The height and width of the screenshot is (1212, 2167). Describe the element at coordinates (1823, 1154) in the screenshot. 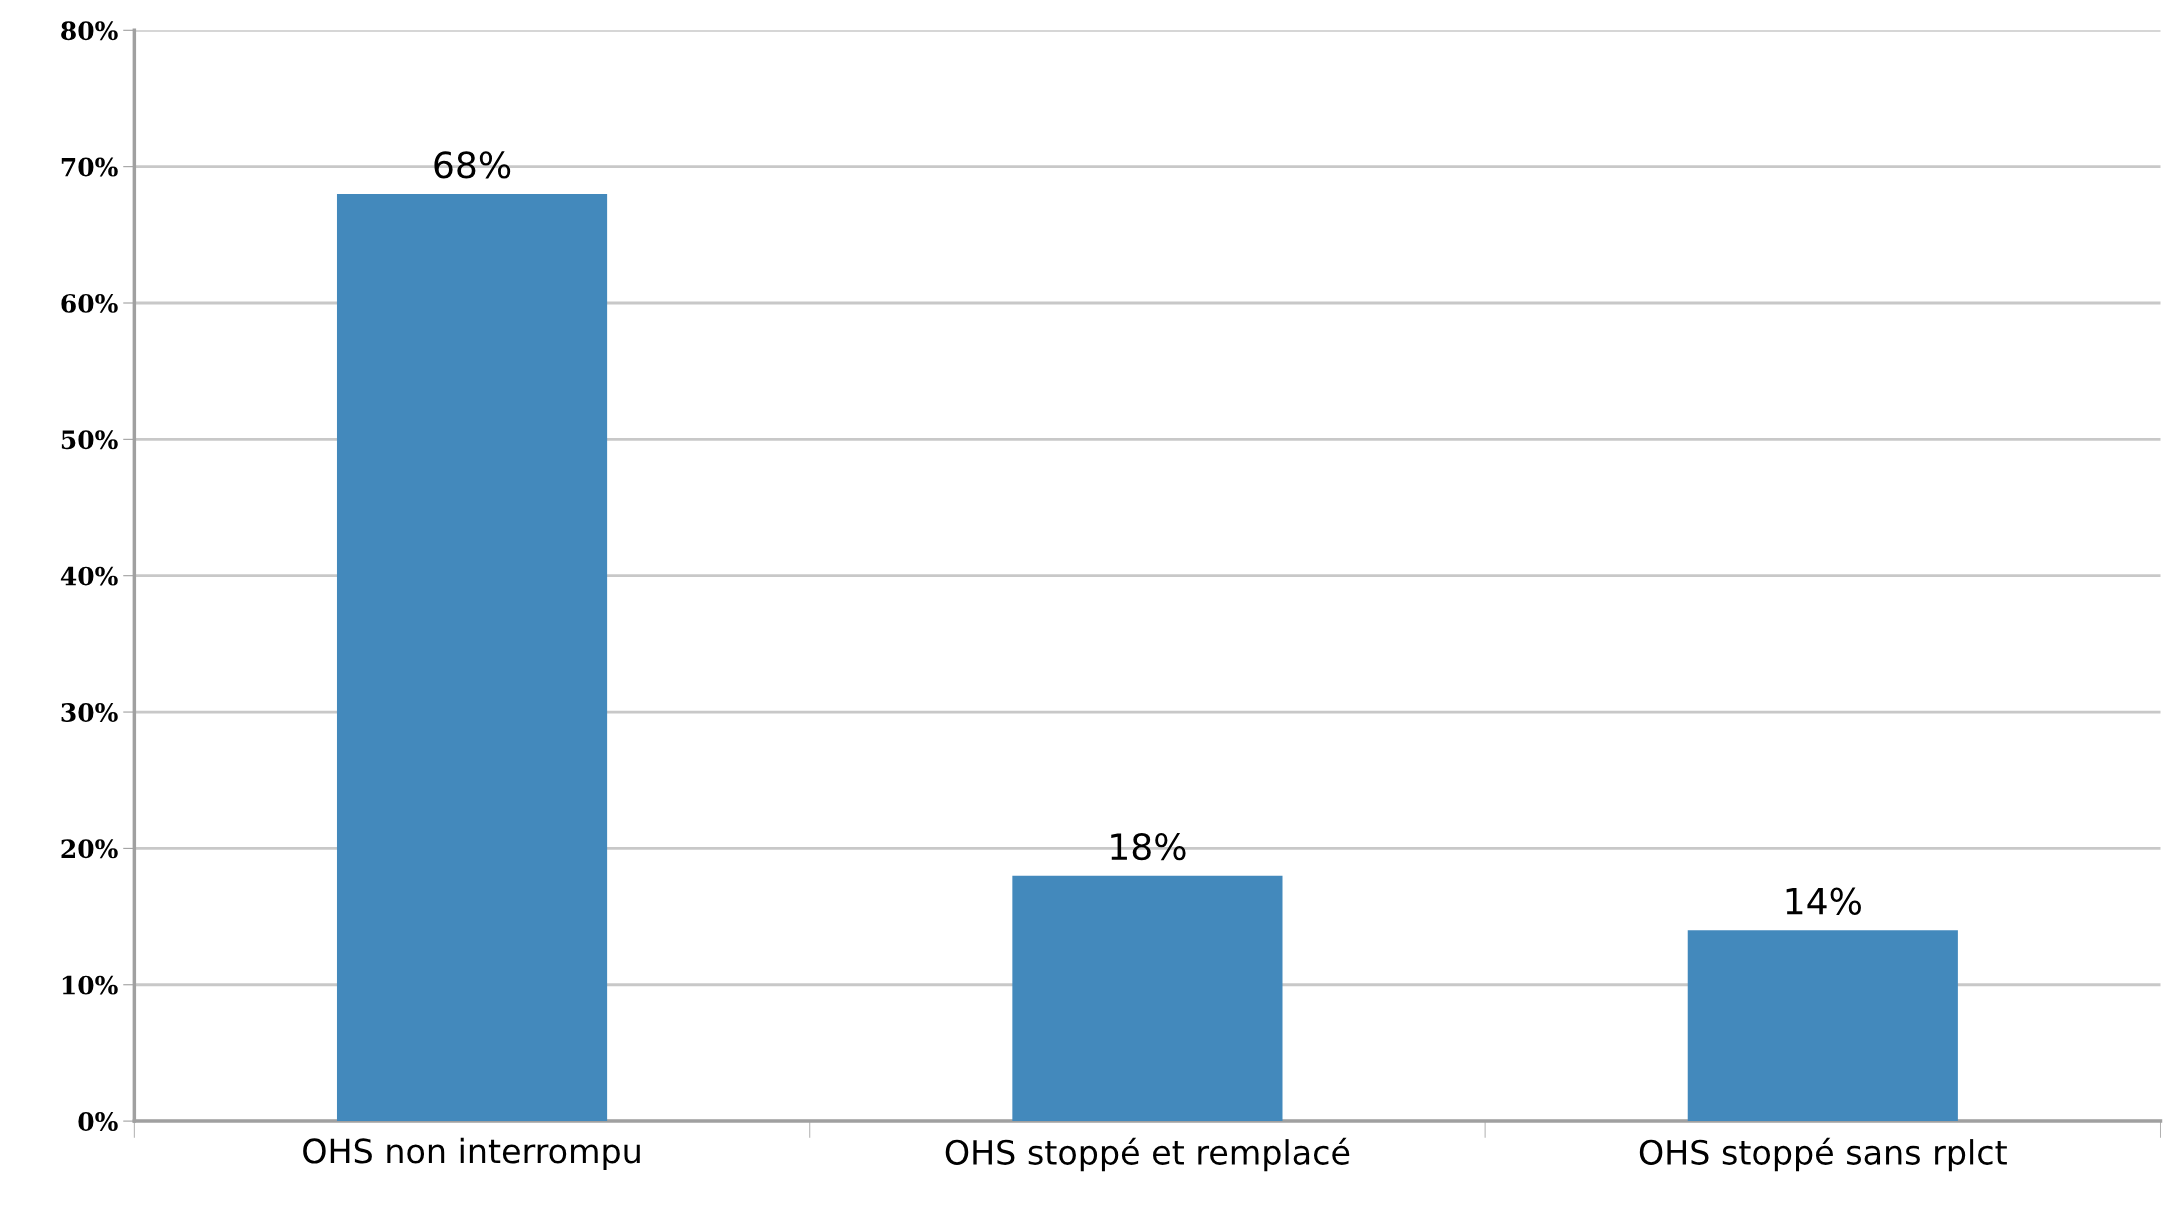

I see `x-tick-label: OHS stoppé sans rplct` at that location.